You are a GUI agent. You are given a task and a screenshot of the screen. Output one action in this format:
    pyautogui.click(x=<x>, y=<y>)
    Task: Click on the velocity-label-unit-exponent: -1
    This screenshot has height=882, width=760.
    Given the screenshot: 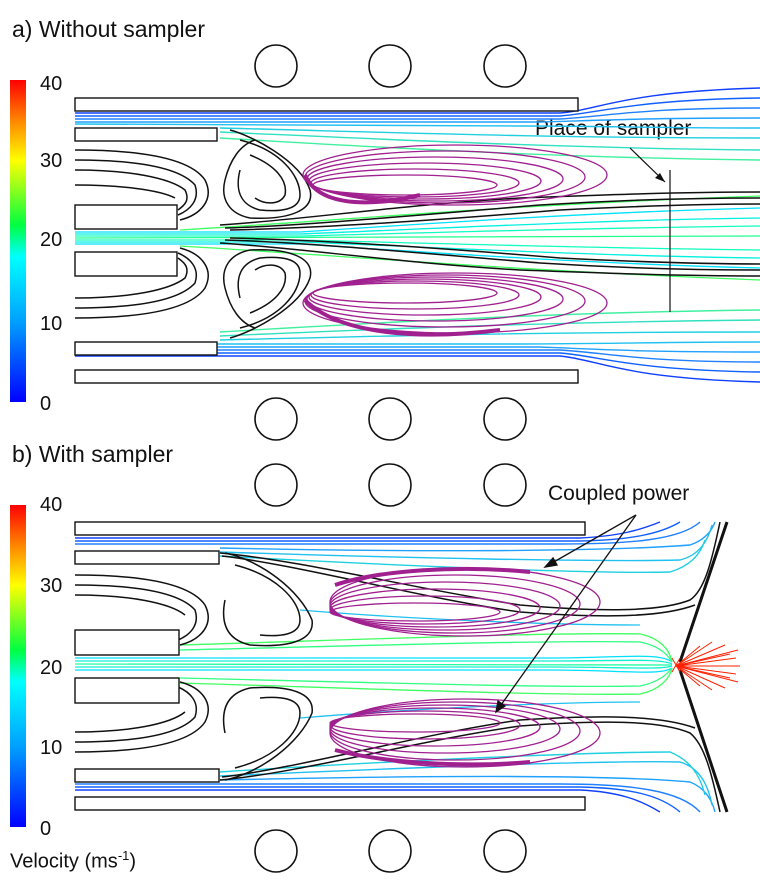 What is the action you would take?
    pyautogui.click(x=123, y=855)
    